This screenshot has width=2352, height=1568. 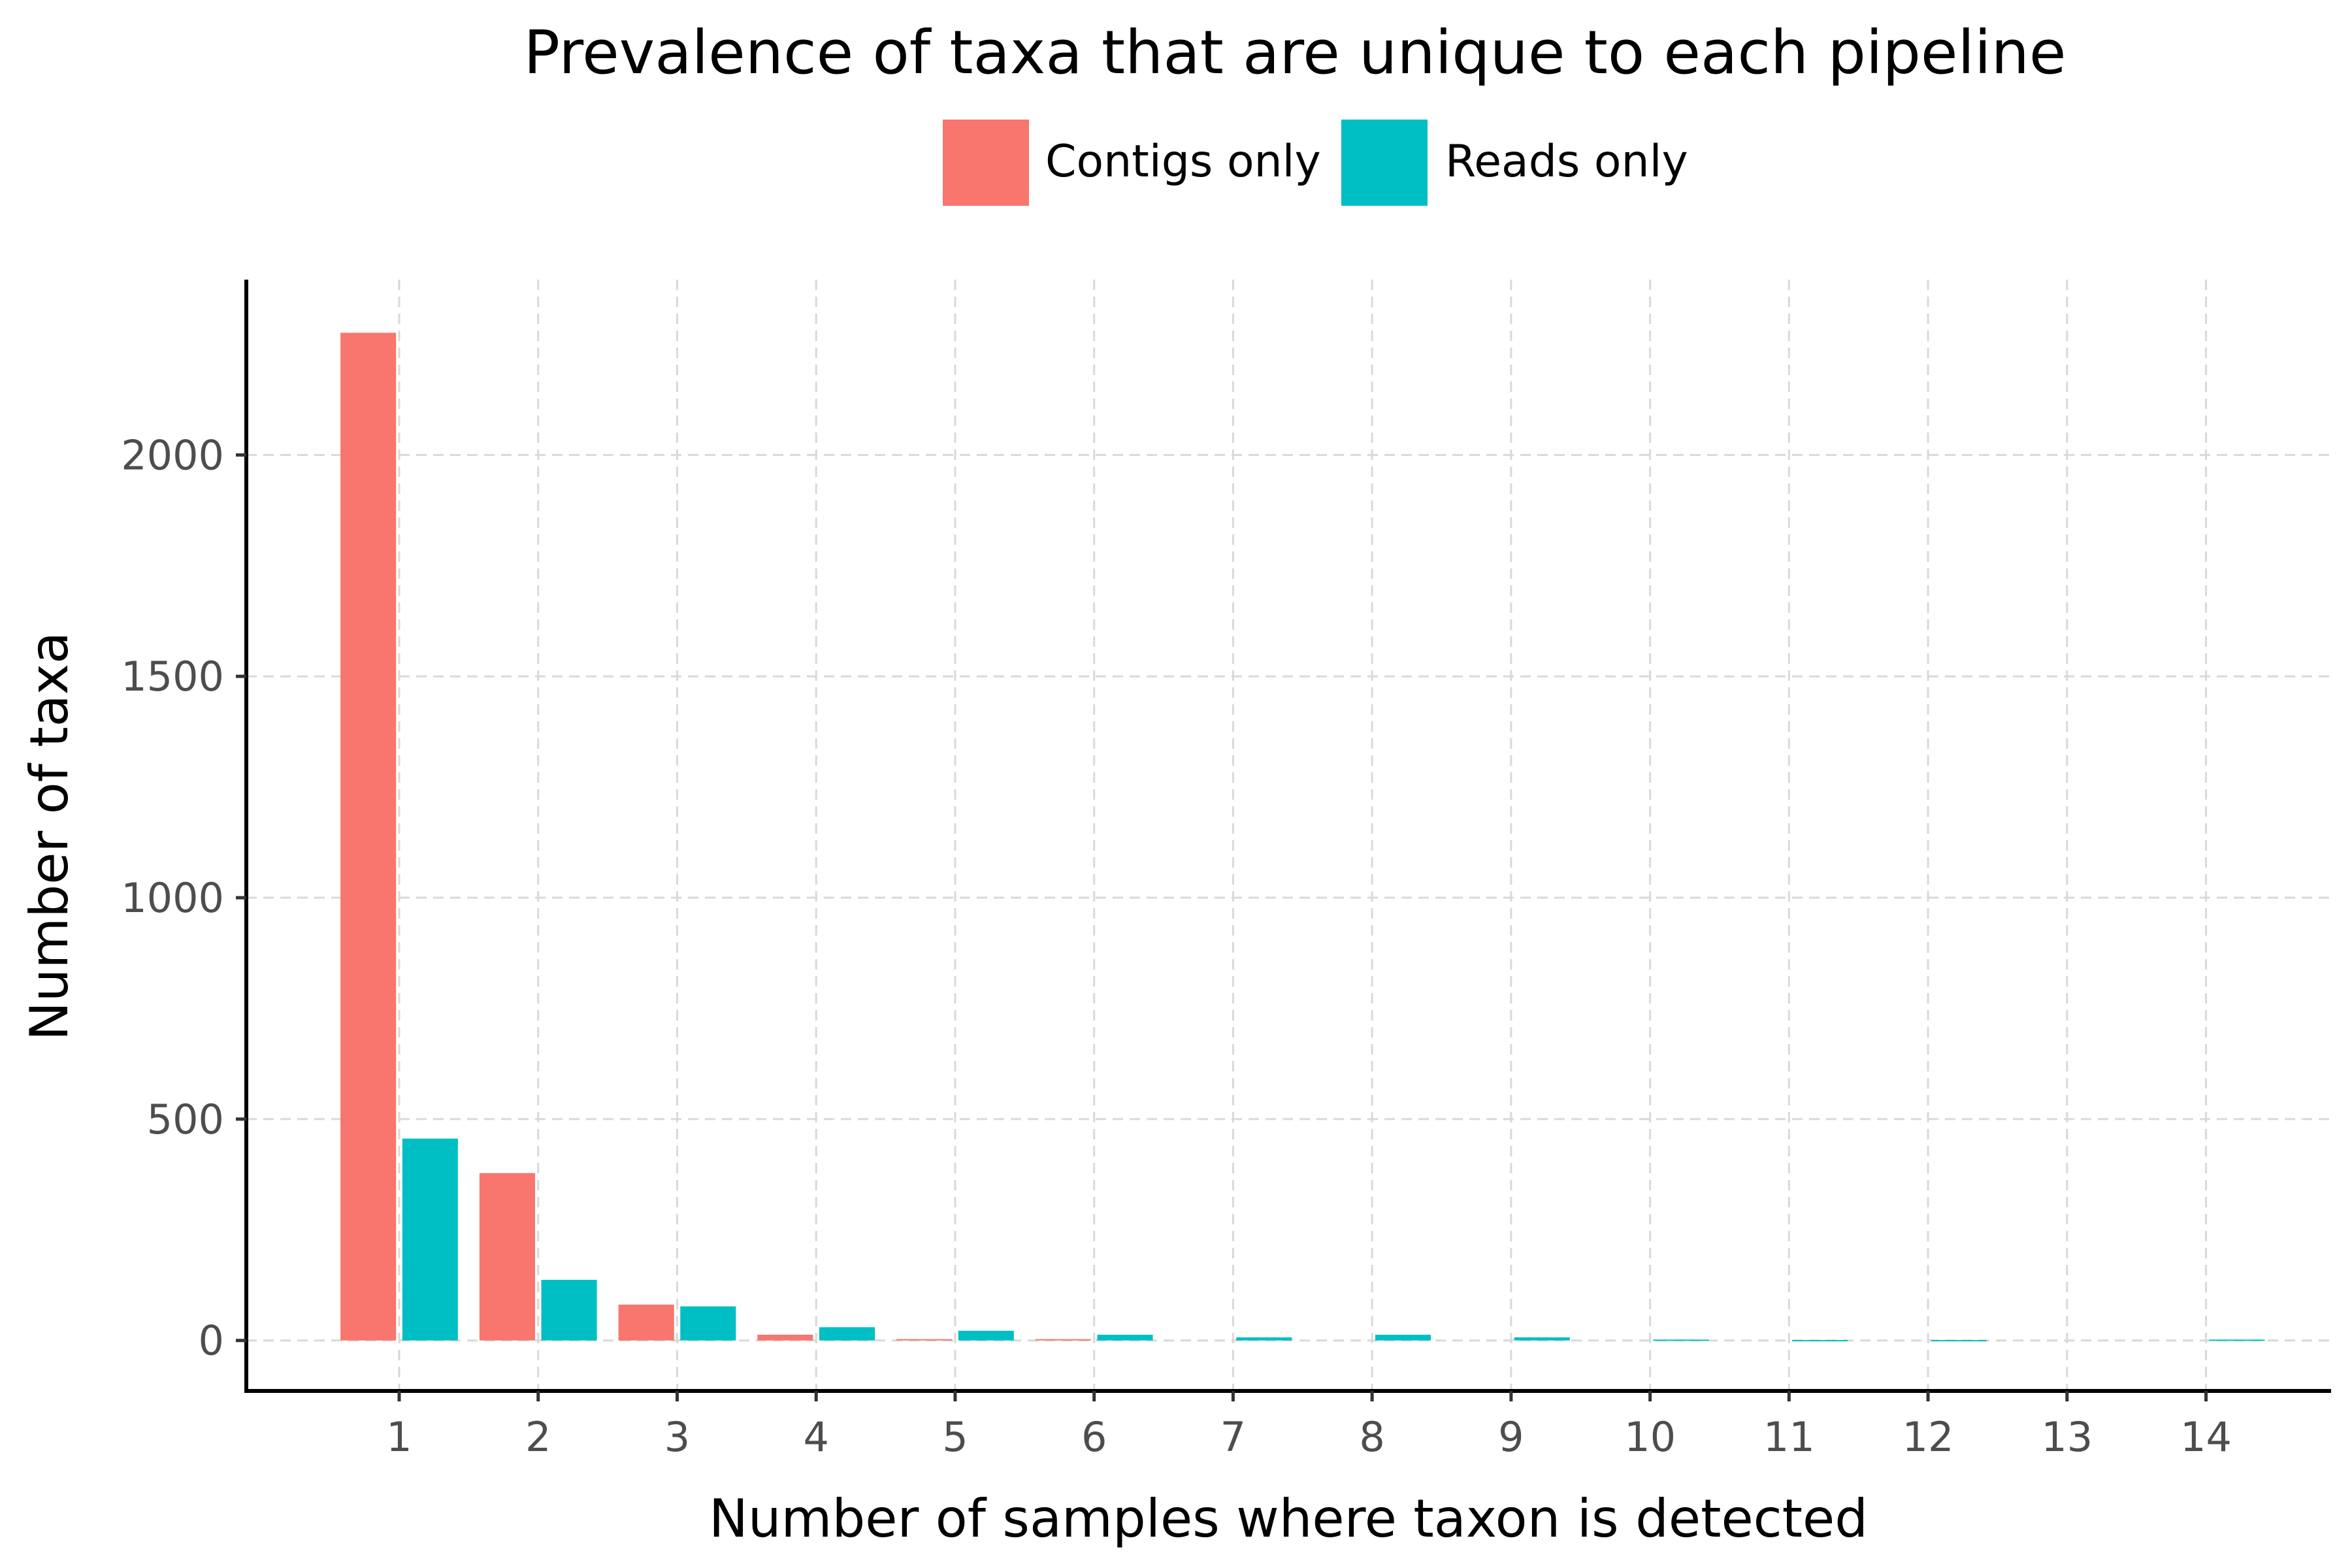 What do you see at coordinates (185, 1119) in the screenshot?
I see `y-tick-label: 500` at bounding box center [185, 1119].